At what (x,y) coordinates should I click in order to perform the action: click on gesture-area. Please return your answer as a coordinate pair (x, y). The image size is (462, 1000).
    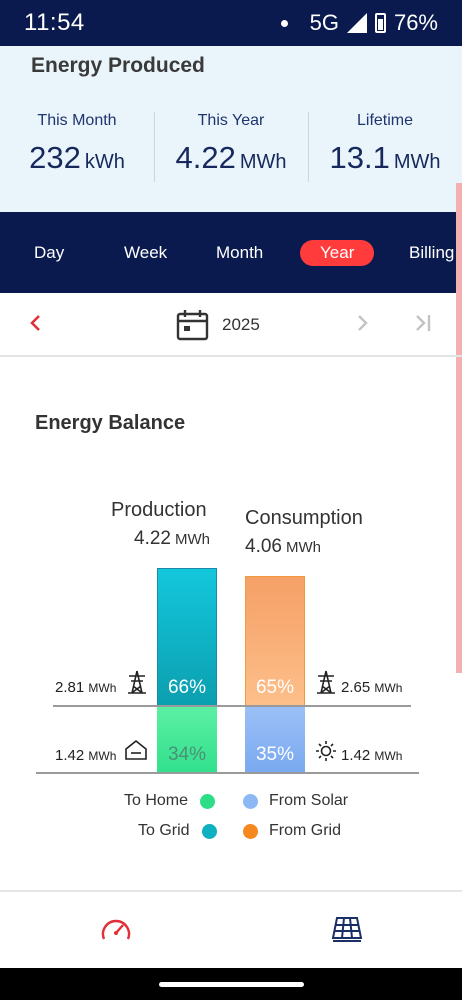
    Looking at the image, I should click on (231, 984).